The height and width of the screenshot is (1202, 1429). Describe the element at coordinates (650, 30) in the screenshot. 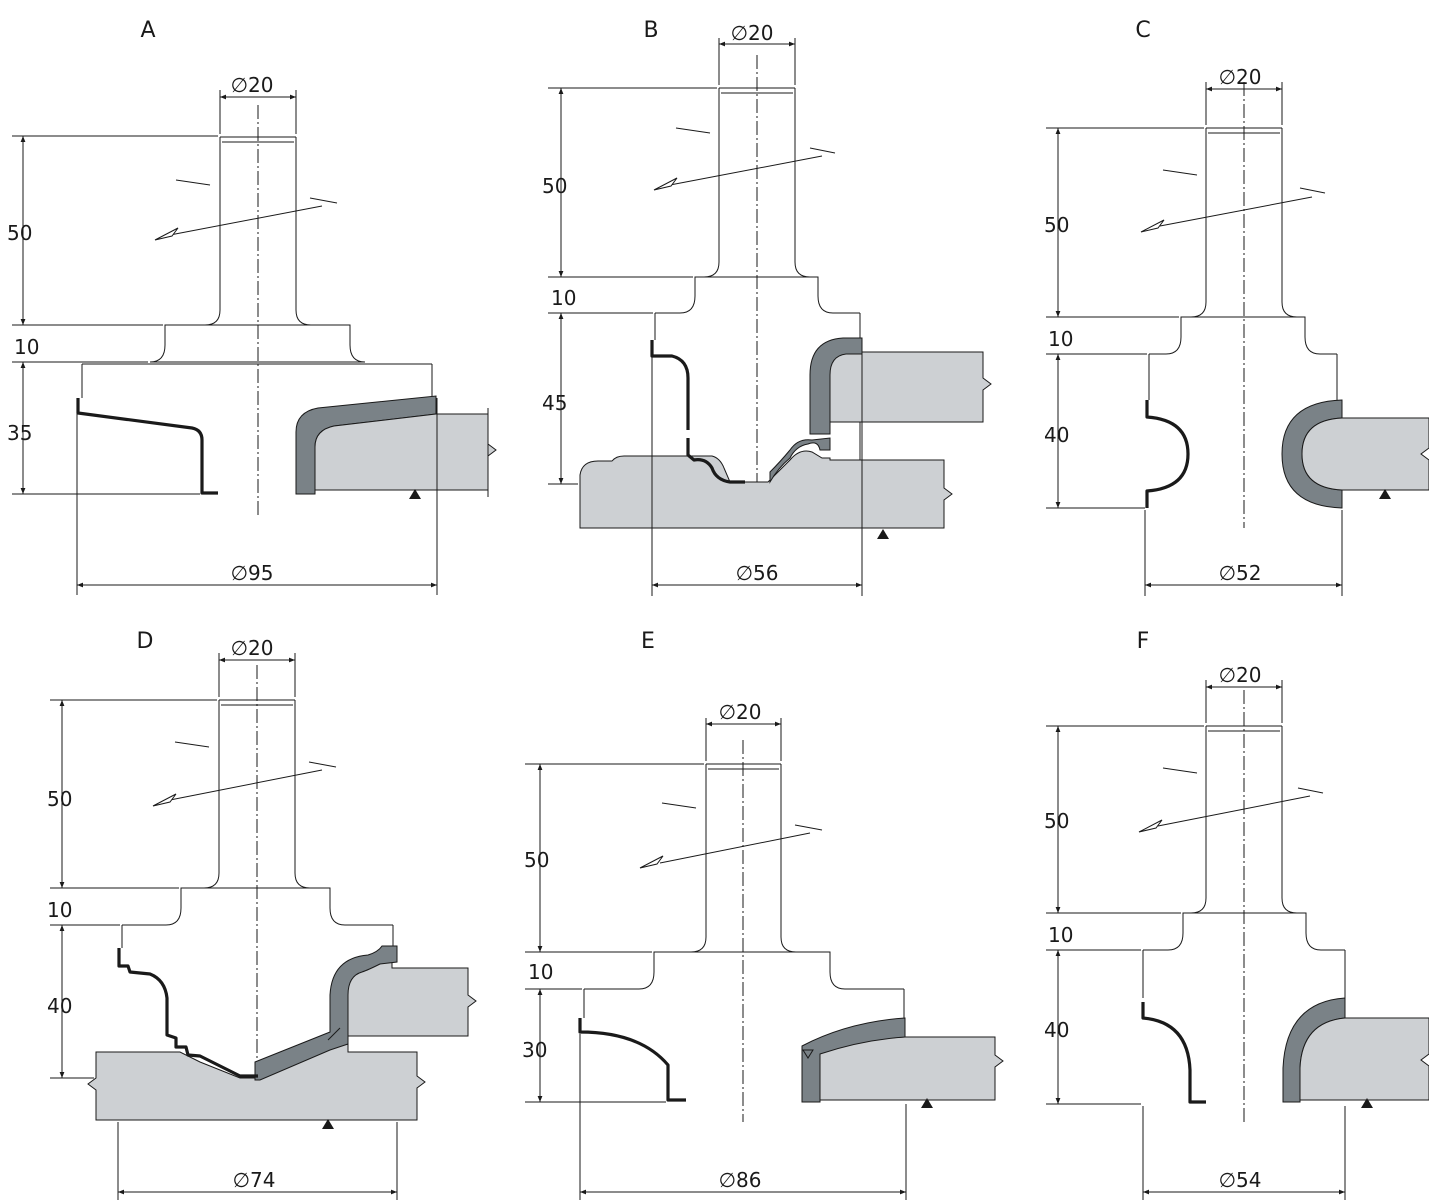

I see `panel-label: B` at that location.